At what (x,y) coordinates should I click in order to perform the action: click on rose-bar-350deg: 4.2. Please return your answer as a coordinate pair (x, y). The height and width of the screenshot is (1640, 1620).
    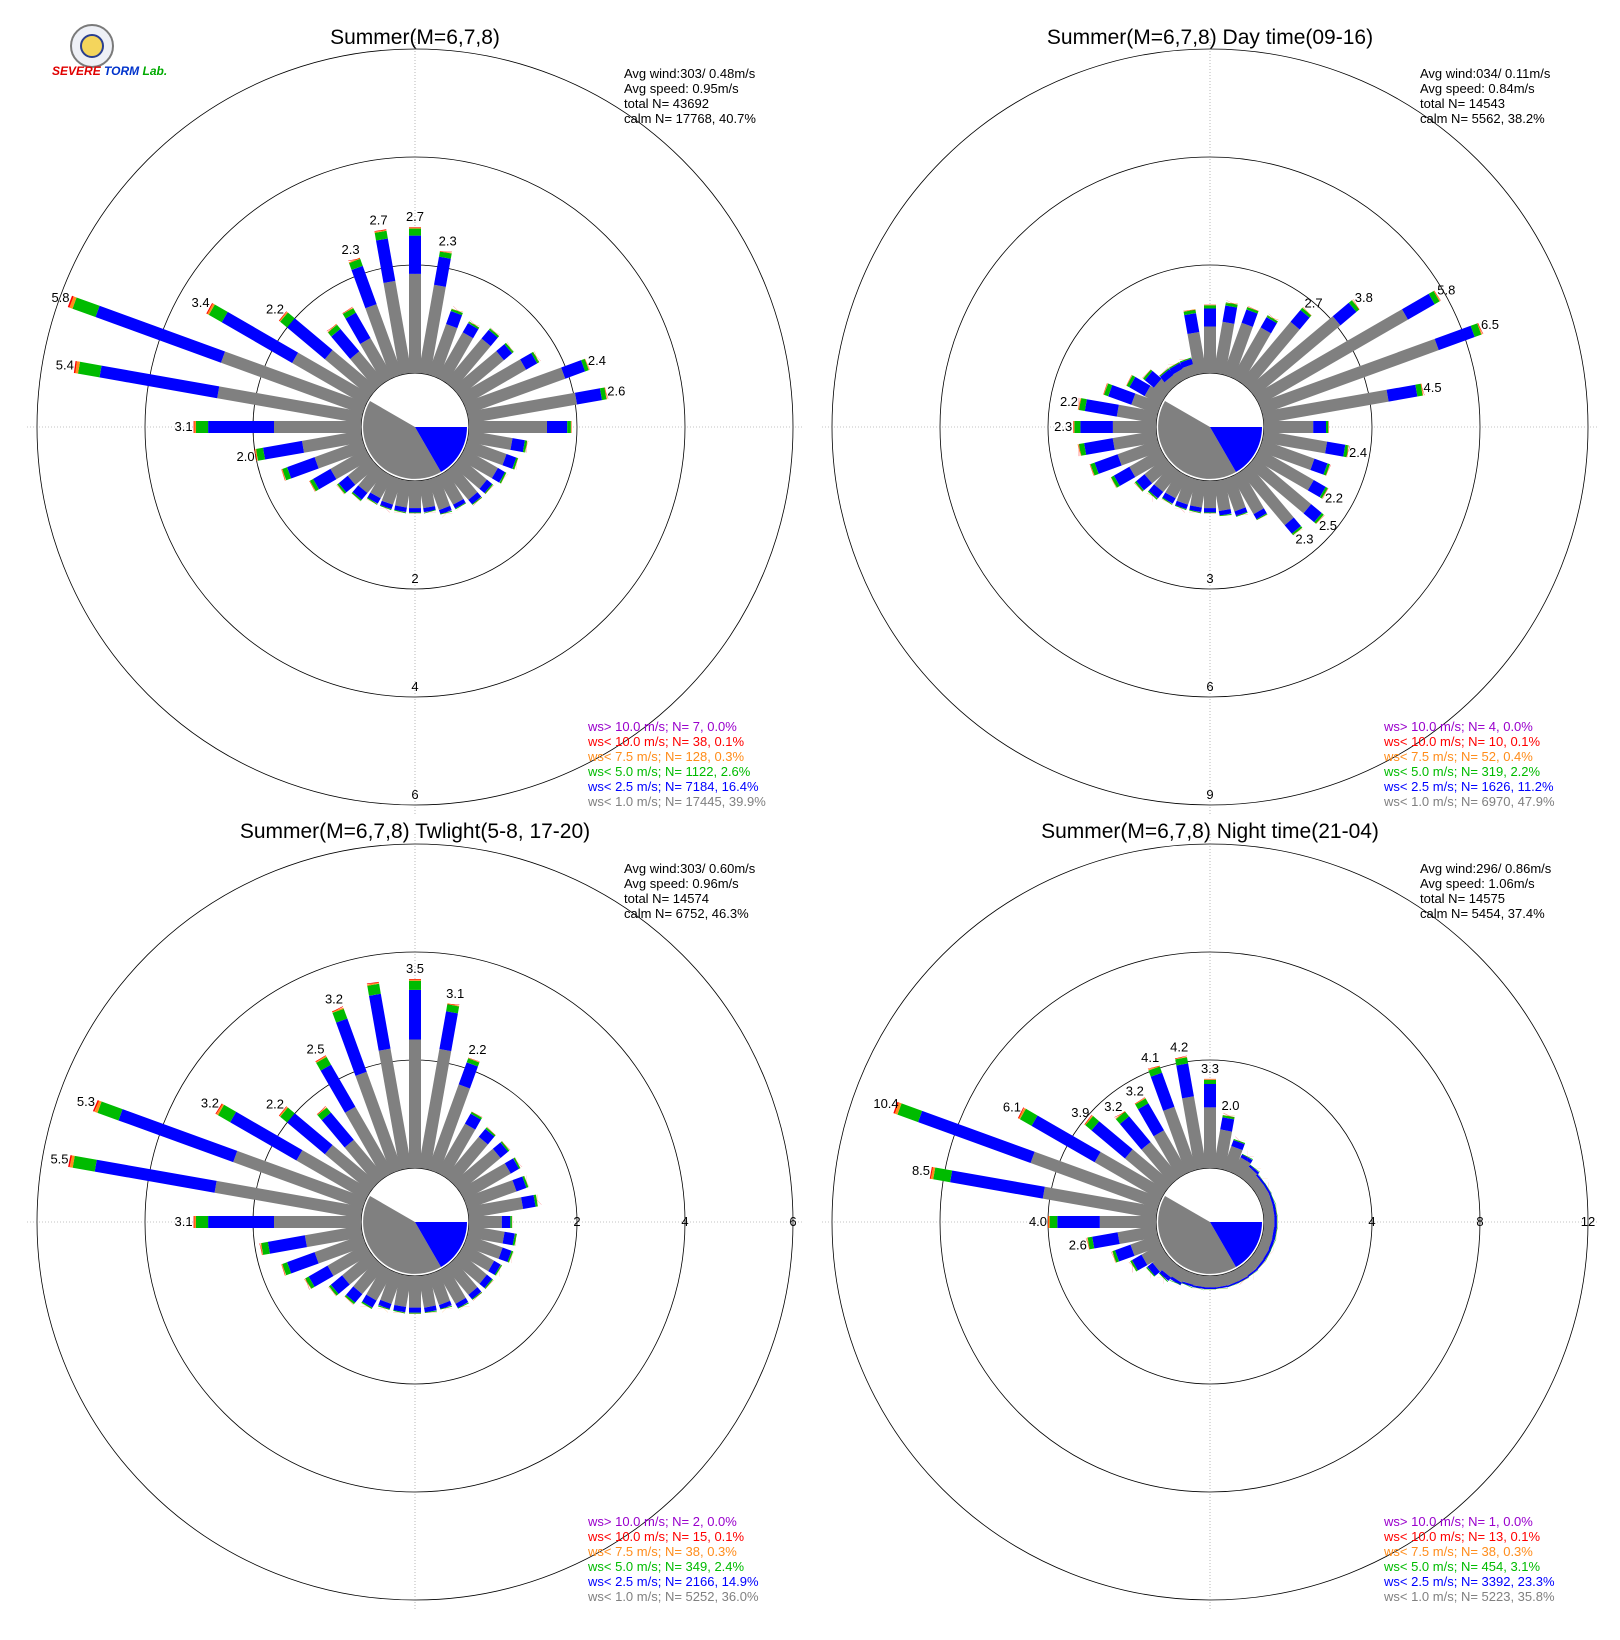
    Looking at the image, I should click on (1188, 1104).